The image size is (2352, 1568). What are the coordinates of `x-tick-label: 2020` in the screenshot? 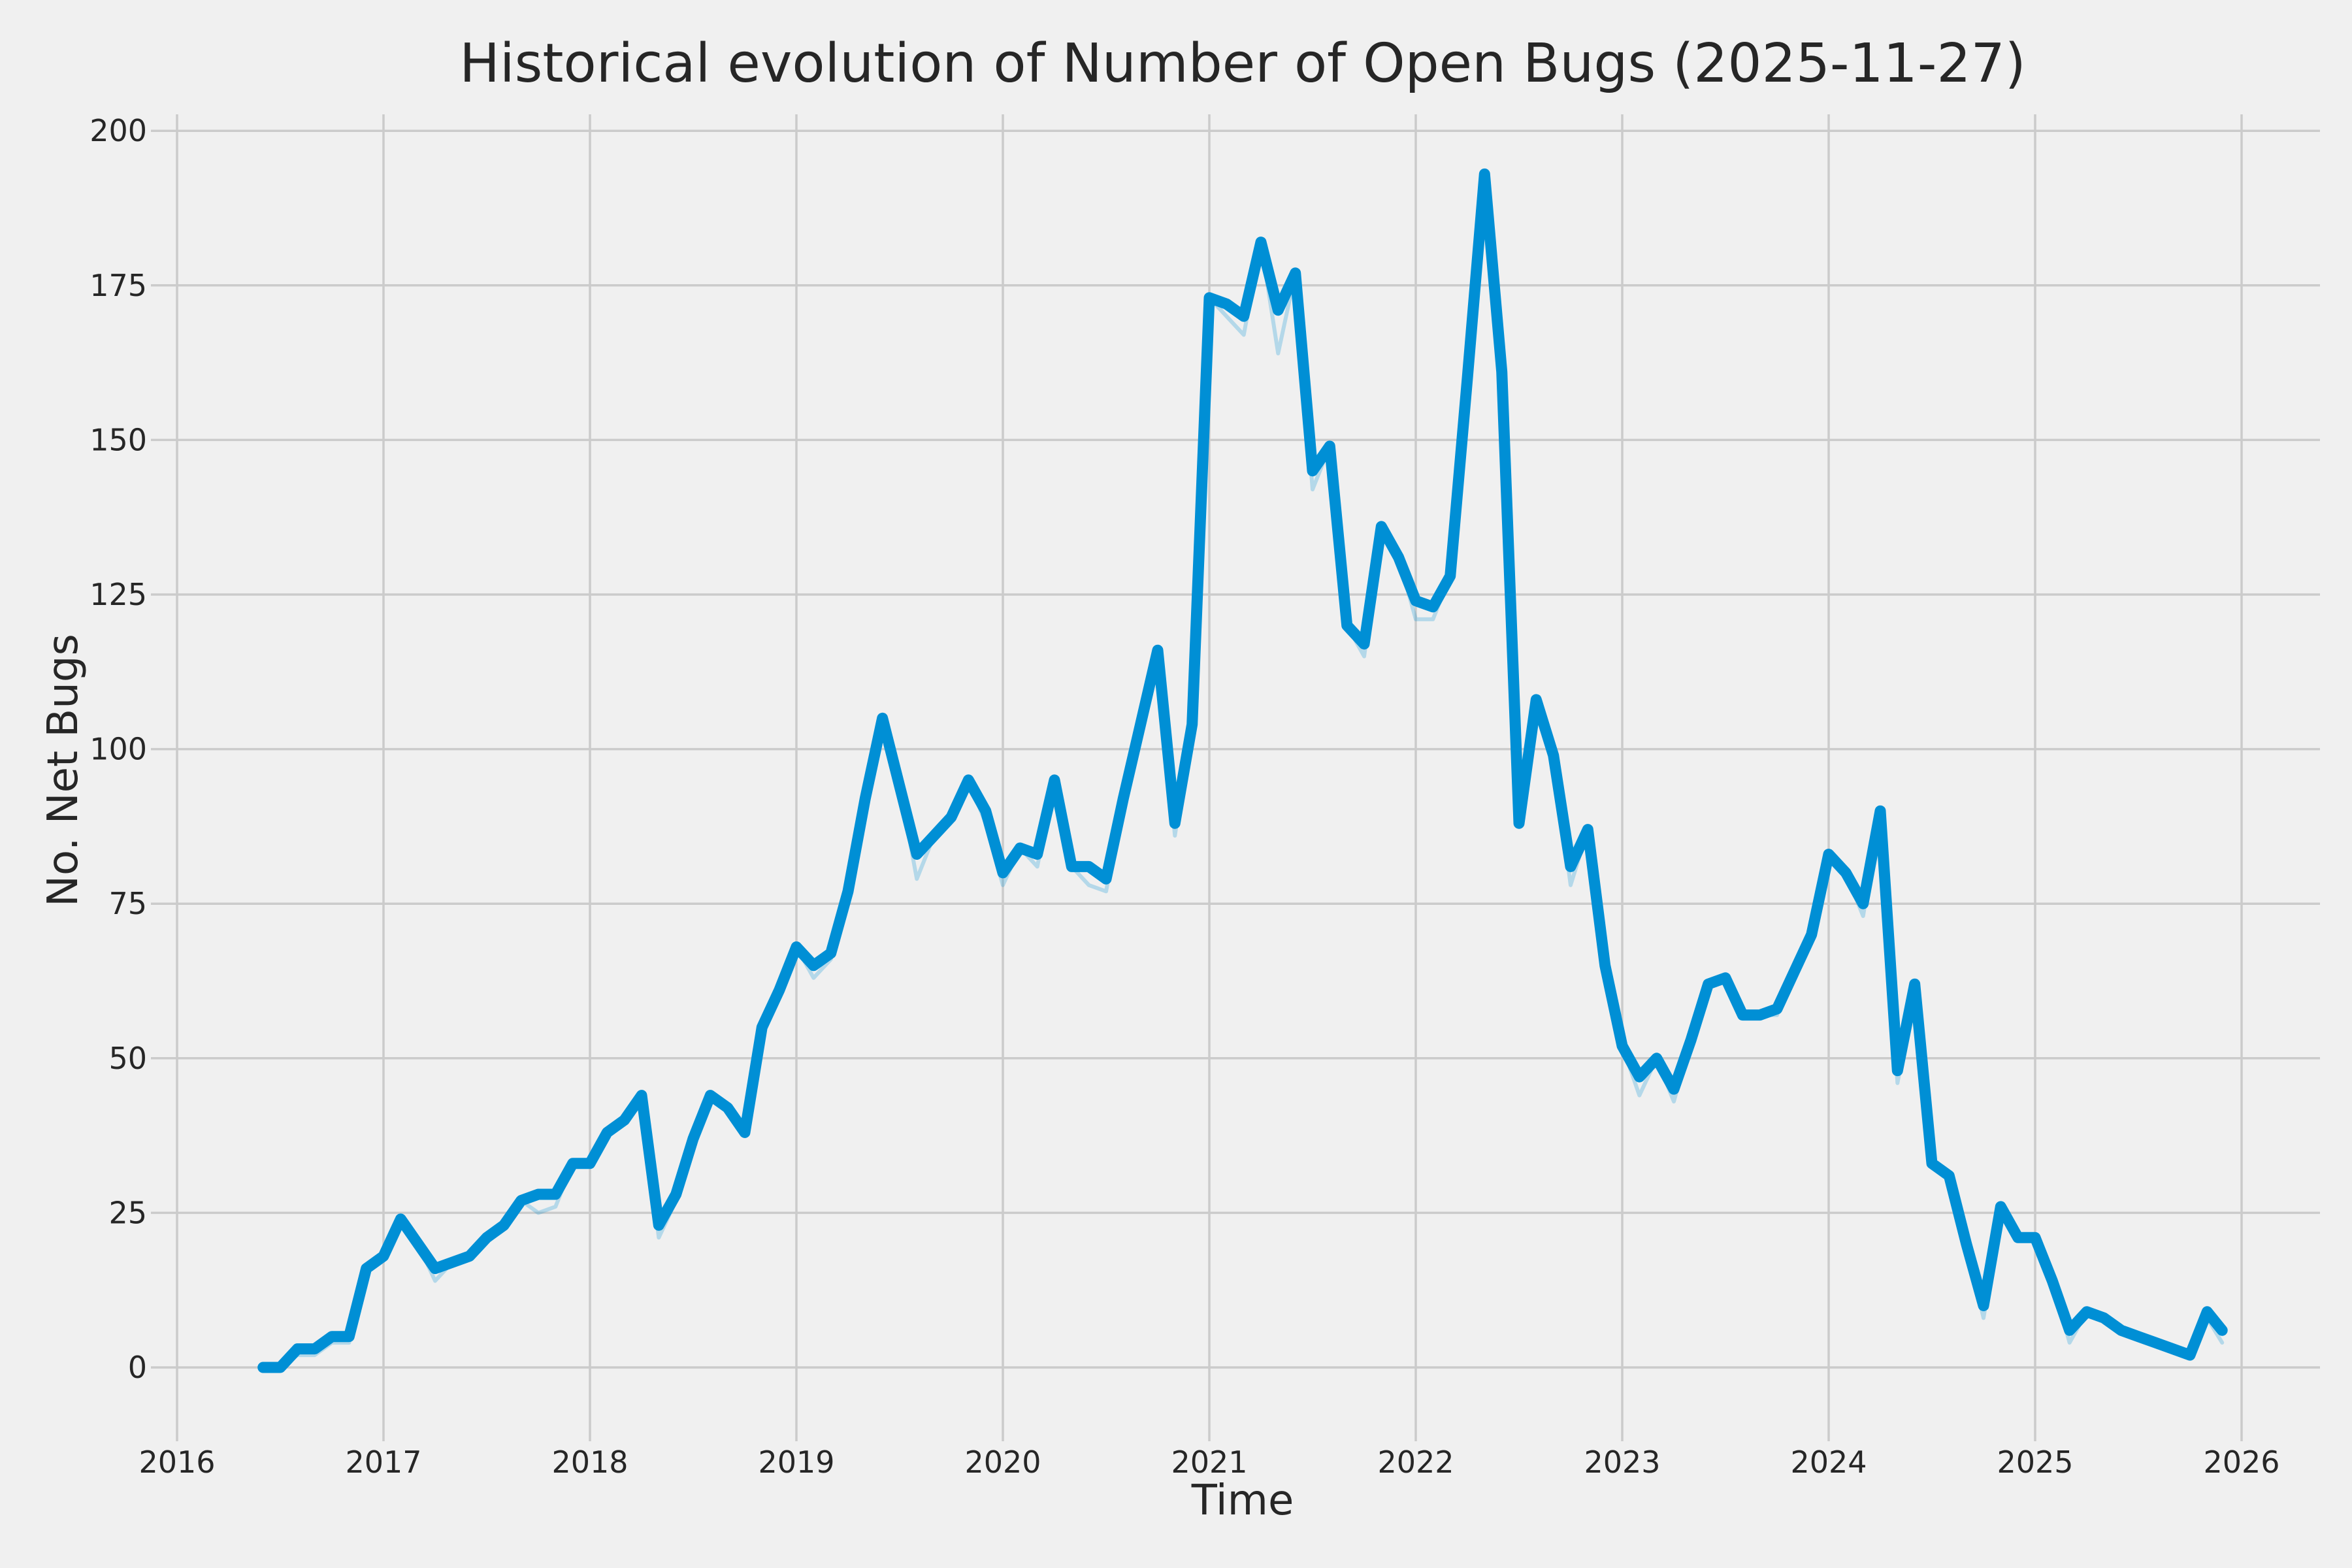 It's located at (1002, 1462).